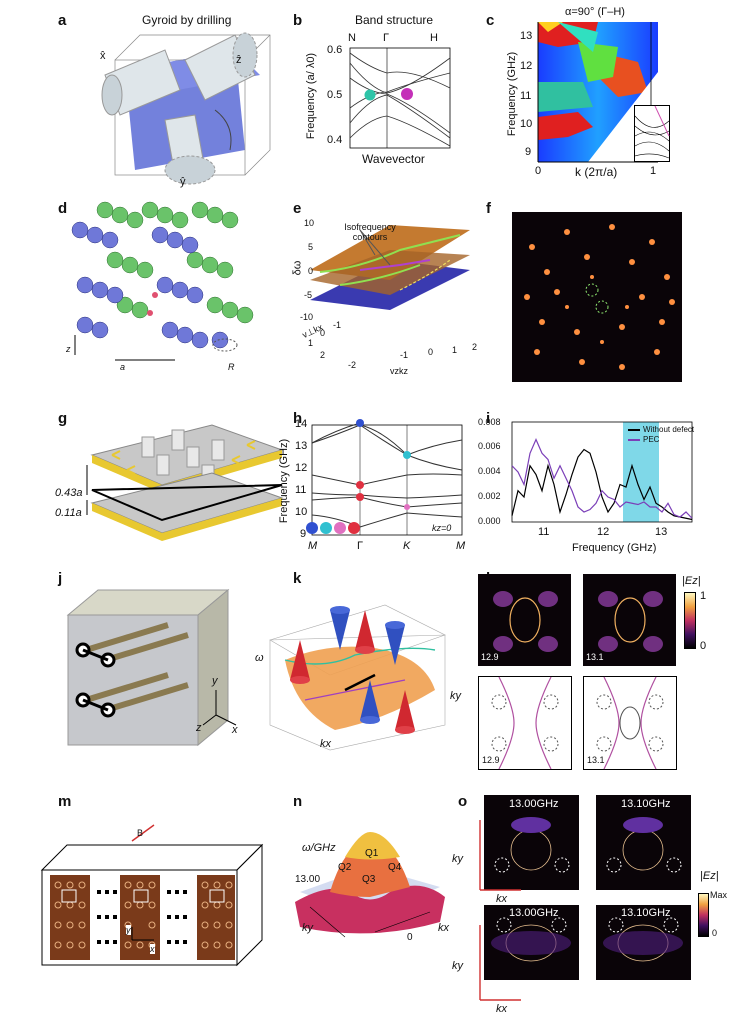 This screenshot has height=1030, width=739. I want to click on panel-i-xtick-0: 11, so click(544, 532).